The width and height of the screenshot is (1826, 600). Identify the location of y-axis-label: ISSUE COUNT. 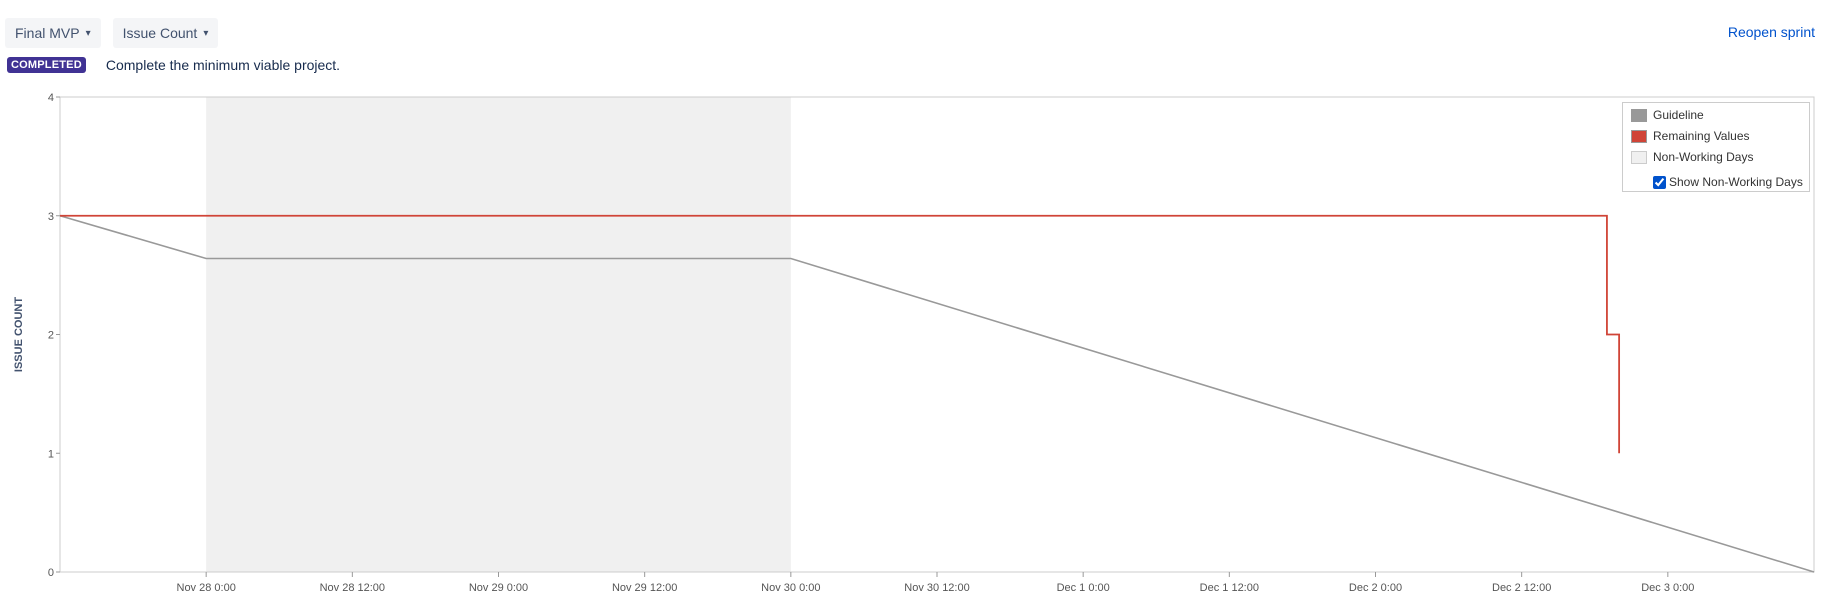
(19, 334).